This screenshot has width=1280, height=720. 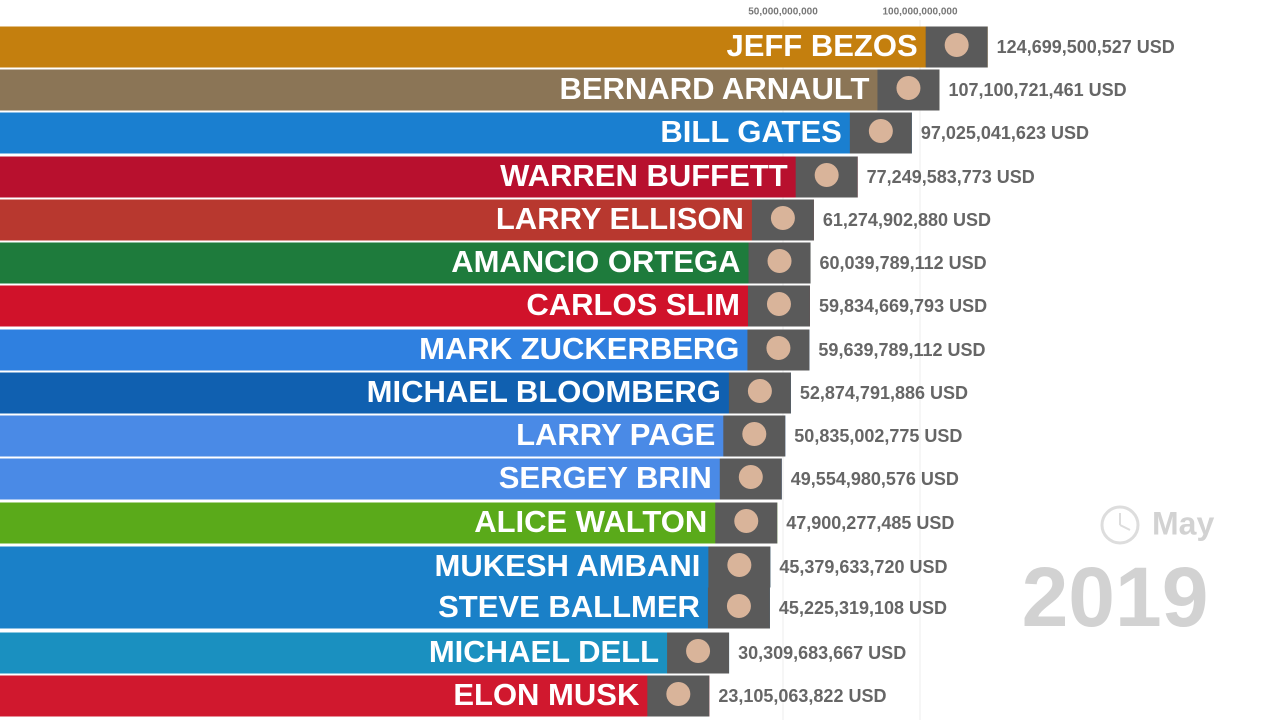 I want to click on clock-icon, so click(x=1120, y=525).